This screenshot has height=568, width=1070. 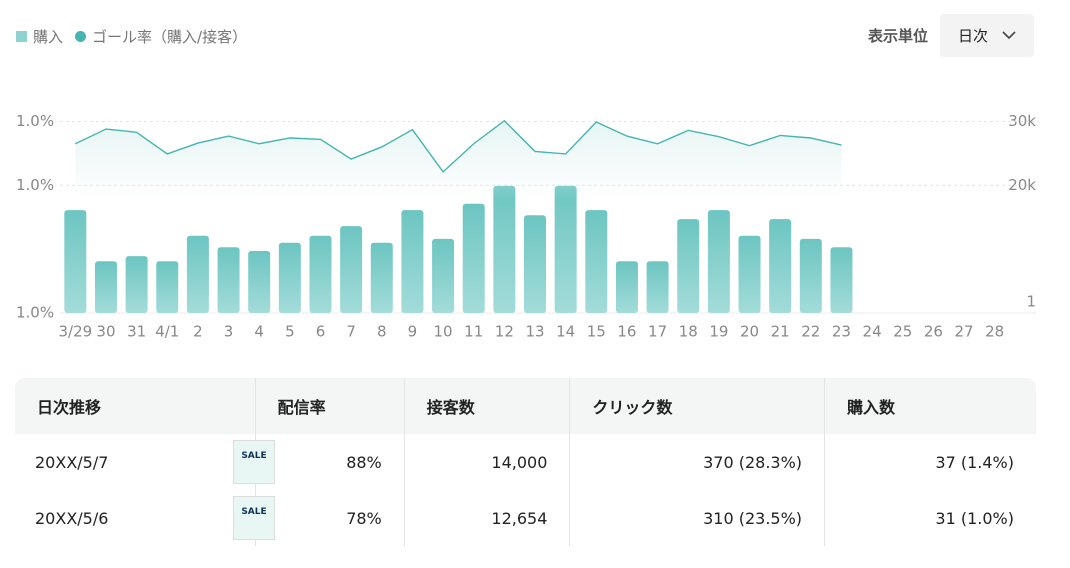 What do you see at coordinates (135, 406) in the screenshot?
I see `column-header: 日次推移` at bounding box center [135, 406].